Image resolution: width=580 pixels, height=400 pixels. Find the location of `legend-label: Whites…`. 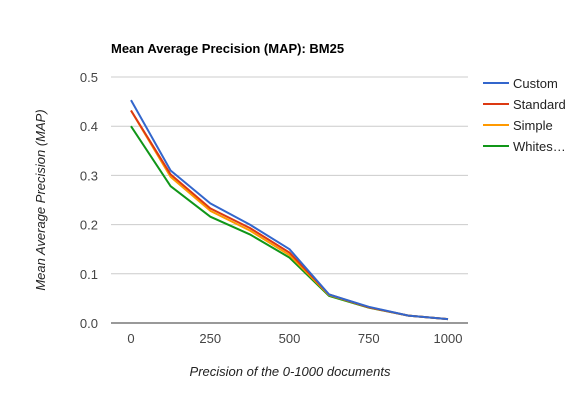

legend-label: Whites… is located at coordinates (539, 146).